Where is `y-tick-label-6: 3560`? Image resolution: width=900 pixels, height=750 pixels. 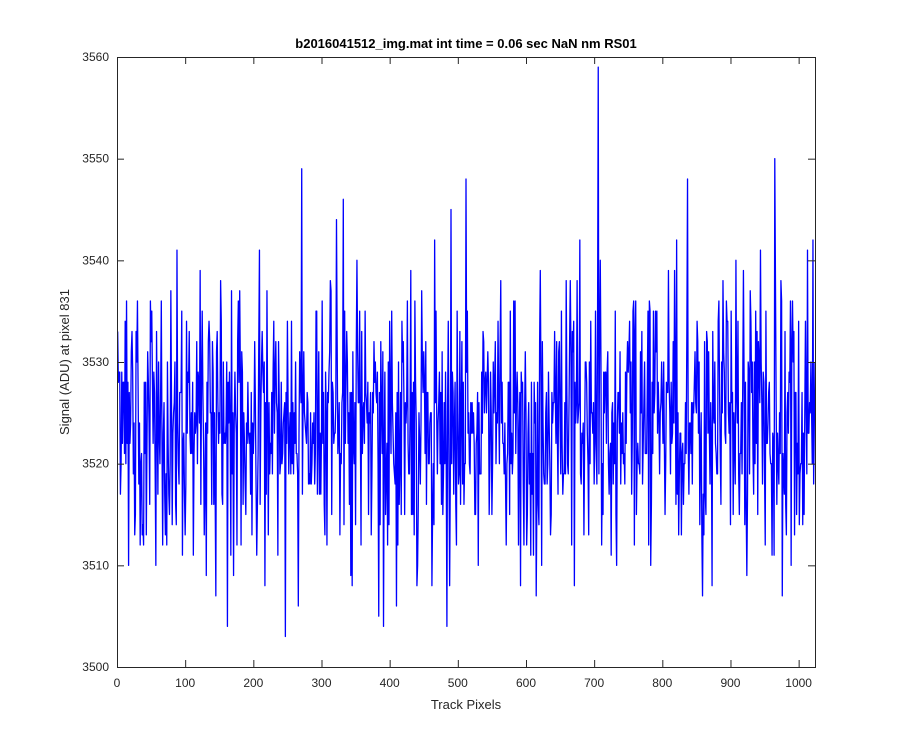
y-tick-label-6: 3560 is located at coordinates (95, 57).